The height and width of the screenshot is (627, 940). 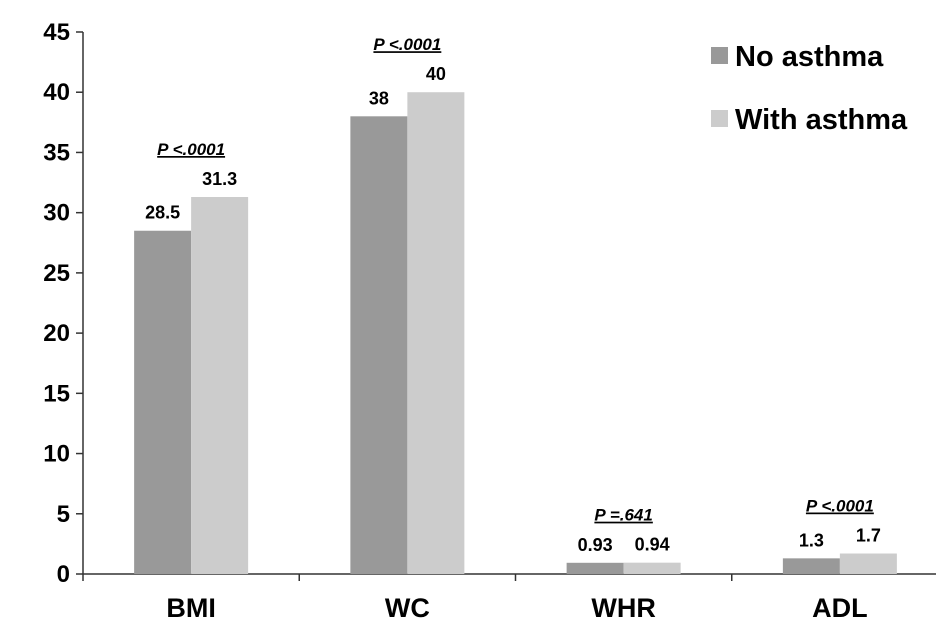 What do you see at coordinates (719, 118) in the screenshot?
I see `legend-swatch-with-asthma` at bounding box center [719, 118].